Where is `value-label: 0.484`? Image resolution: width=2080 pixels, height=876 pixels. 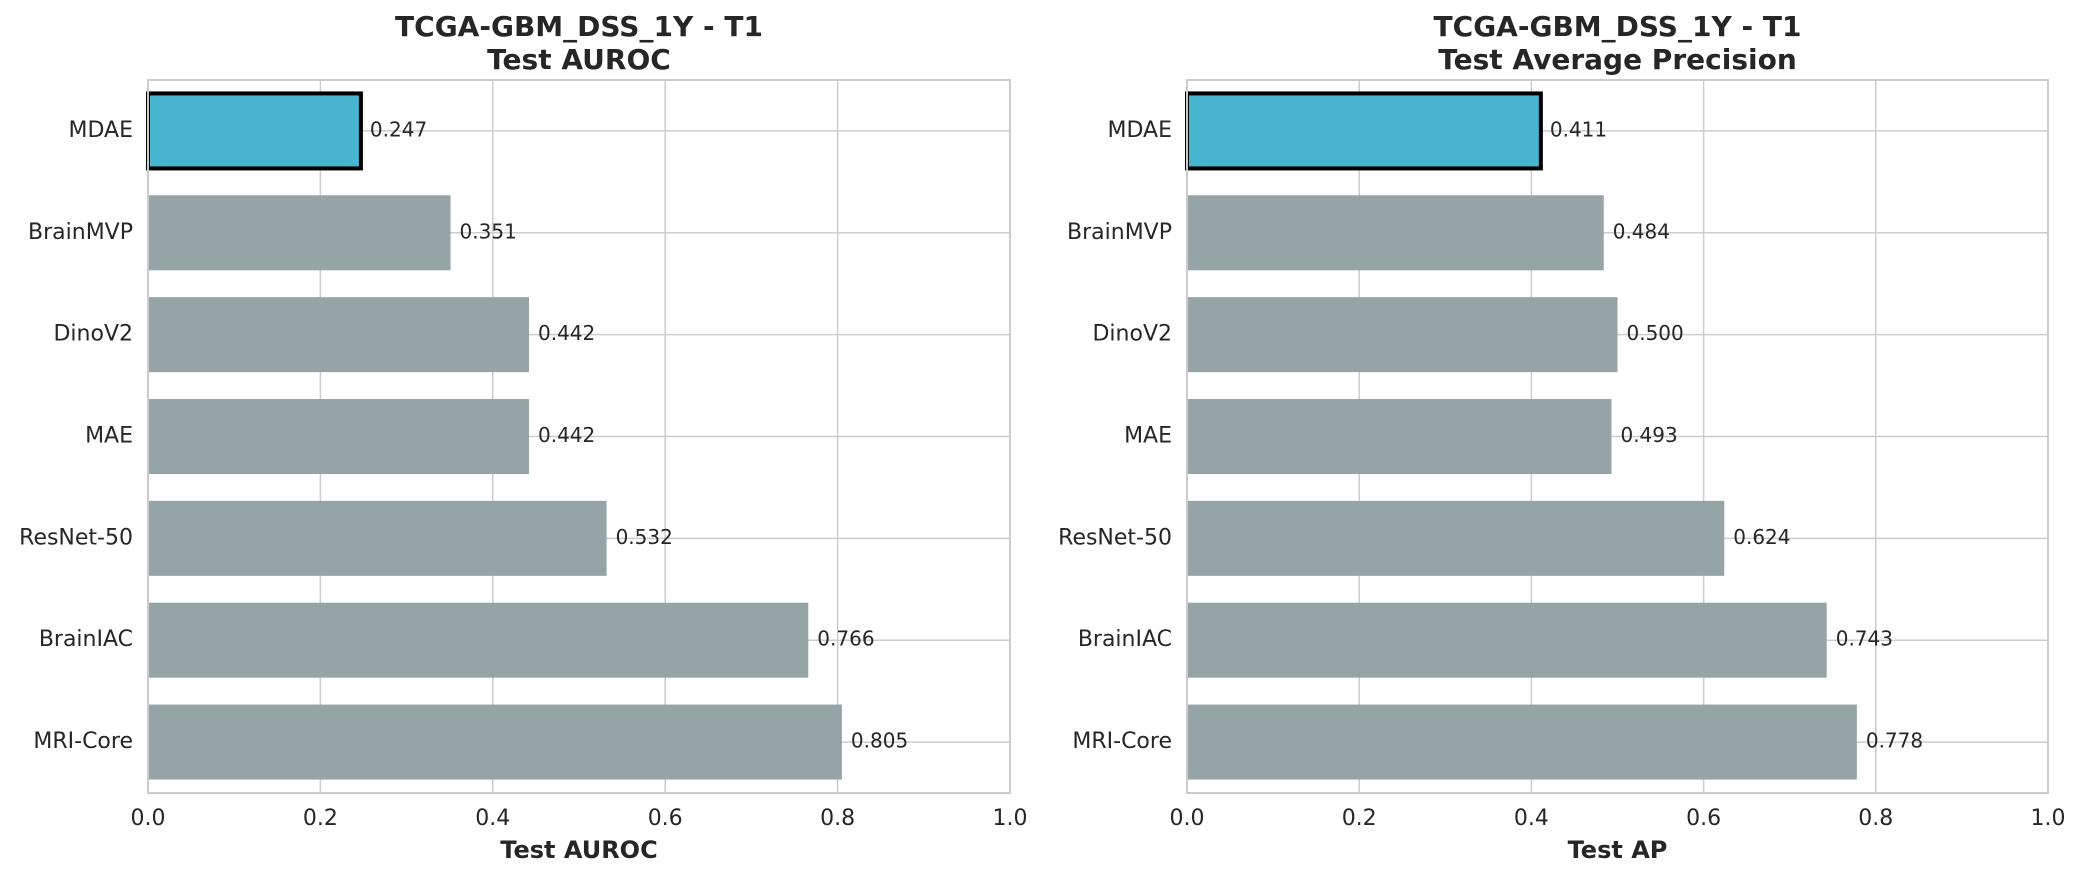
value-label: 0.484 is located at coordinates (1641, 231).